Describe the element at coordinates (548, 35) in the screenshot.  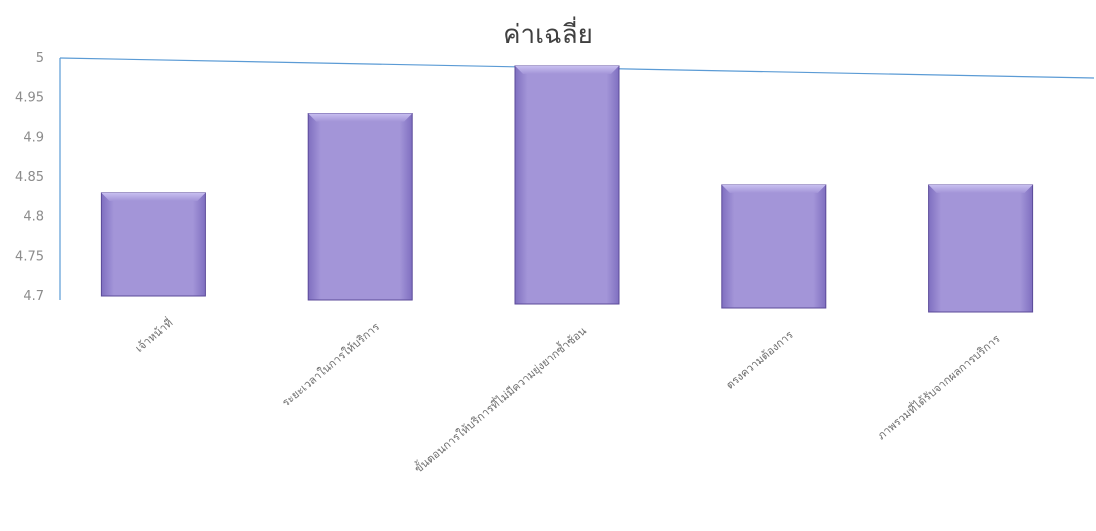
I see `chart-title: ค่าเฉลี่ย` at that location.